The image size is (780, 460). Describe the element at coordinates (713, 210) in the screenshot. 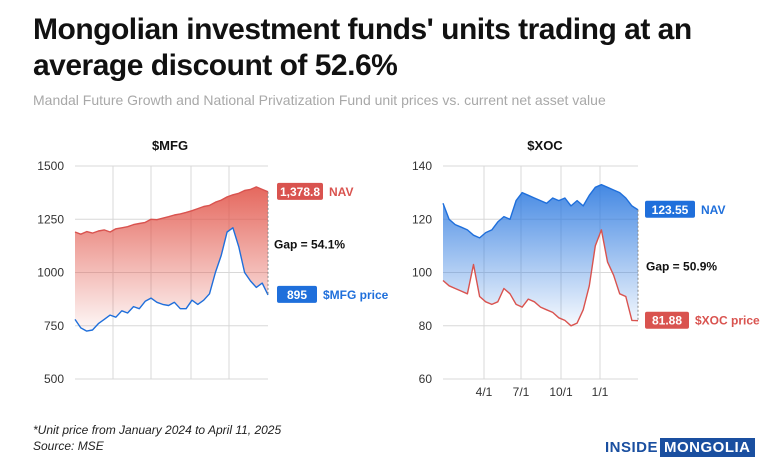

I see `series-name-label-1-0: NAV` at that location.